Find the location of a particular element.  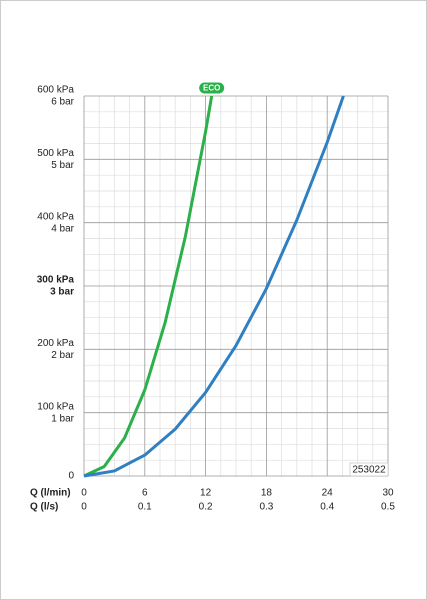

x2-tick-label: 0.1 is located at coordinates (145, 507).